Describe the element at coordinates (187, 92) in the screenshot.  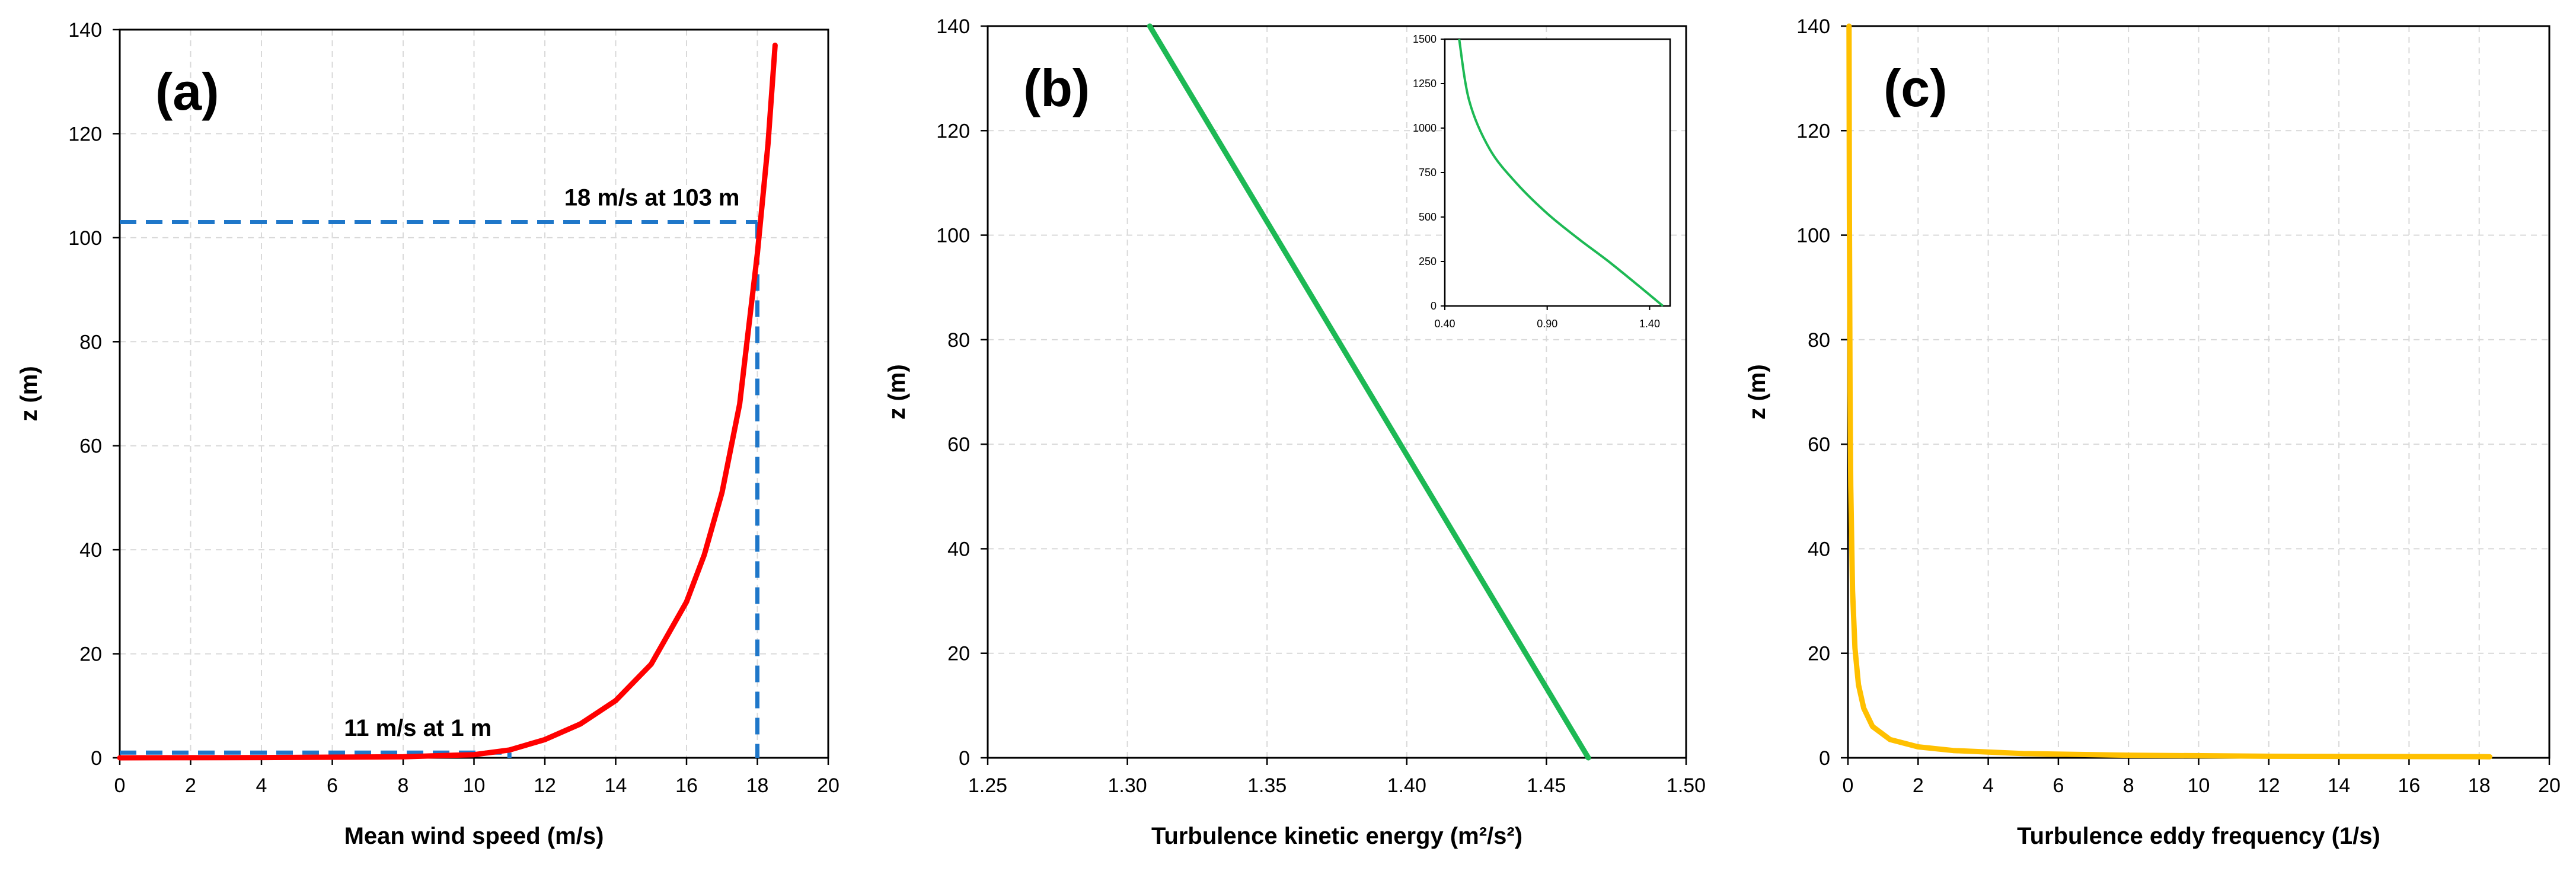
I see `panel-label: (a)` at that location.